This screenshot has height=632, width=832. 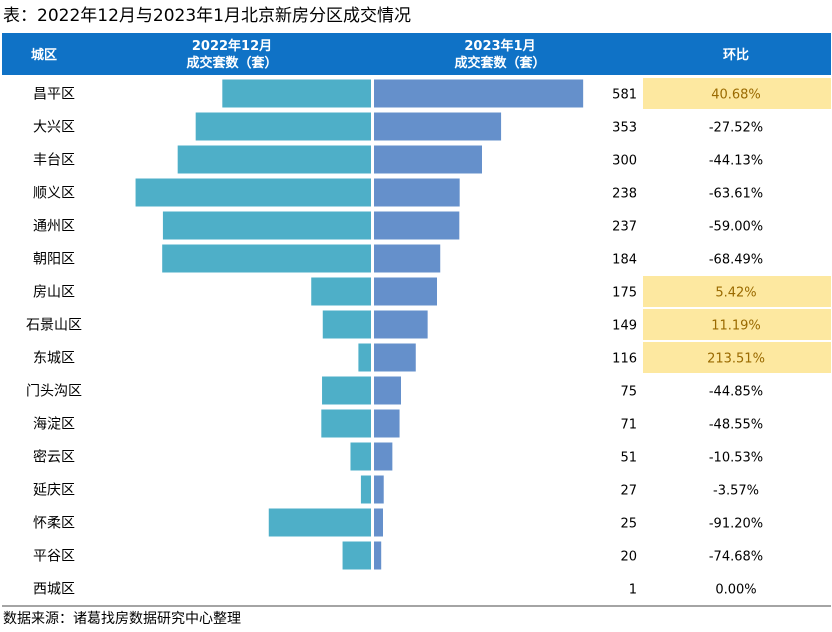 What do you see at coordinates (54, 293) in the screenshot?
I see `district-label: 房山区` at bounding box center [54, 293].